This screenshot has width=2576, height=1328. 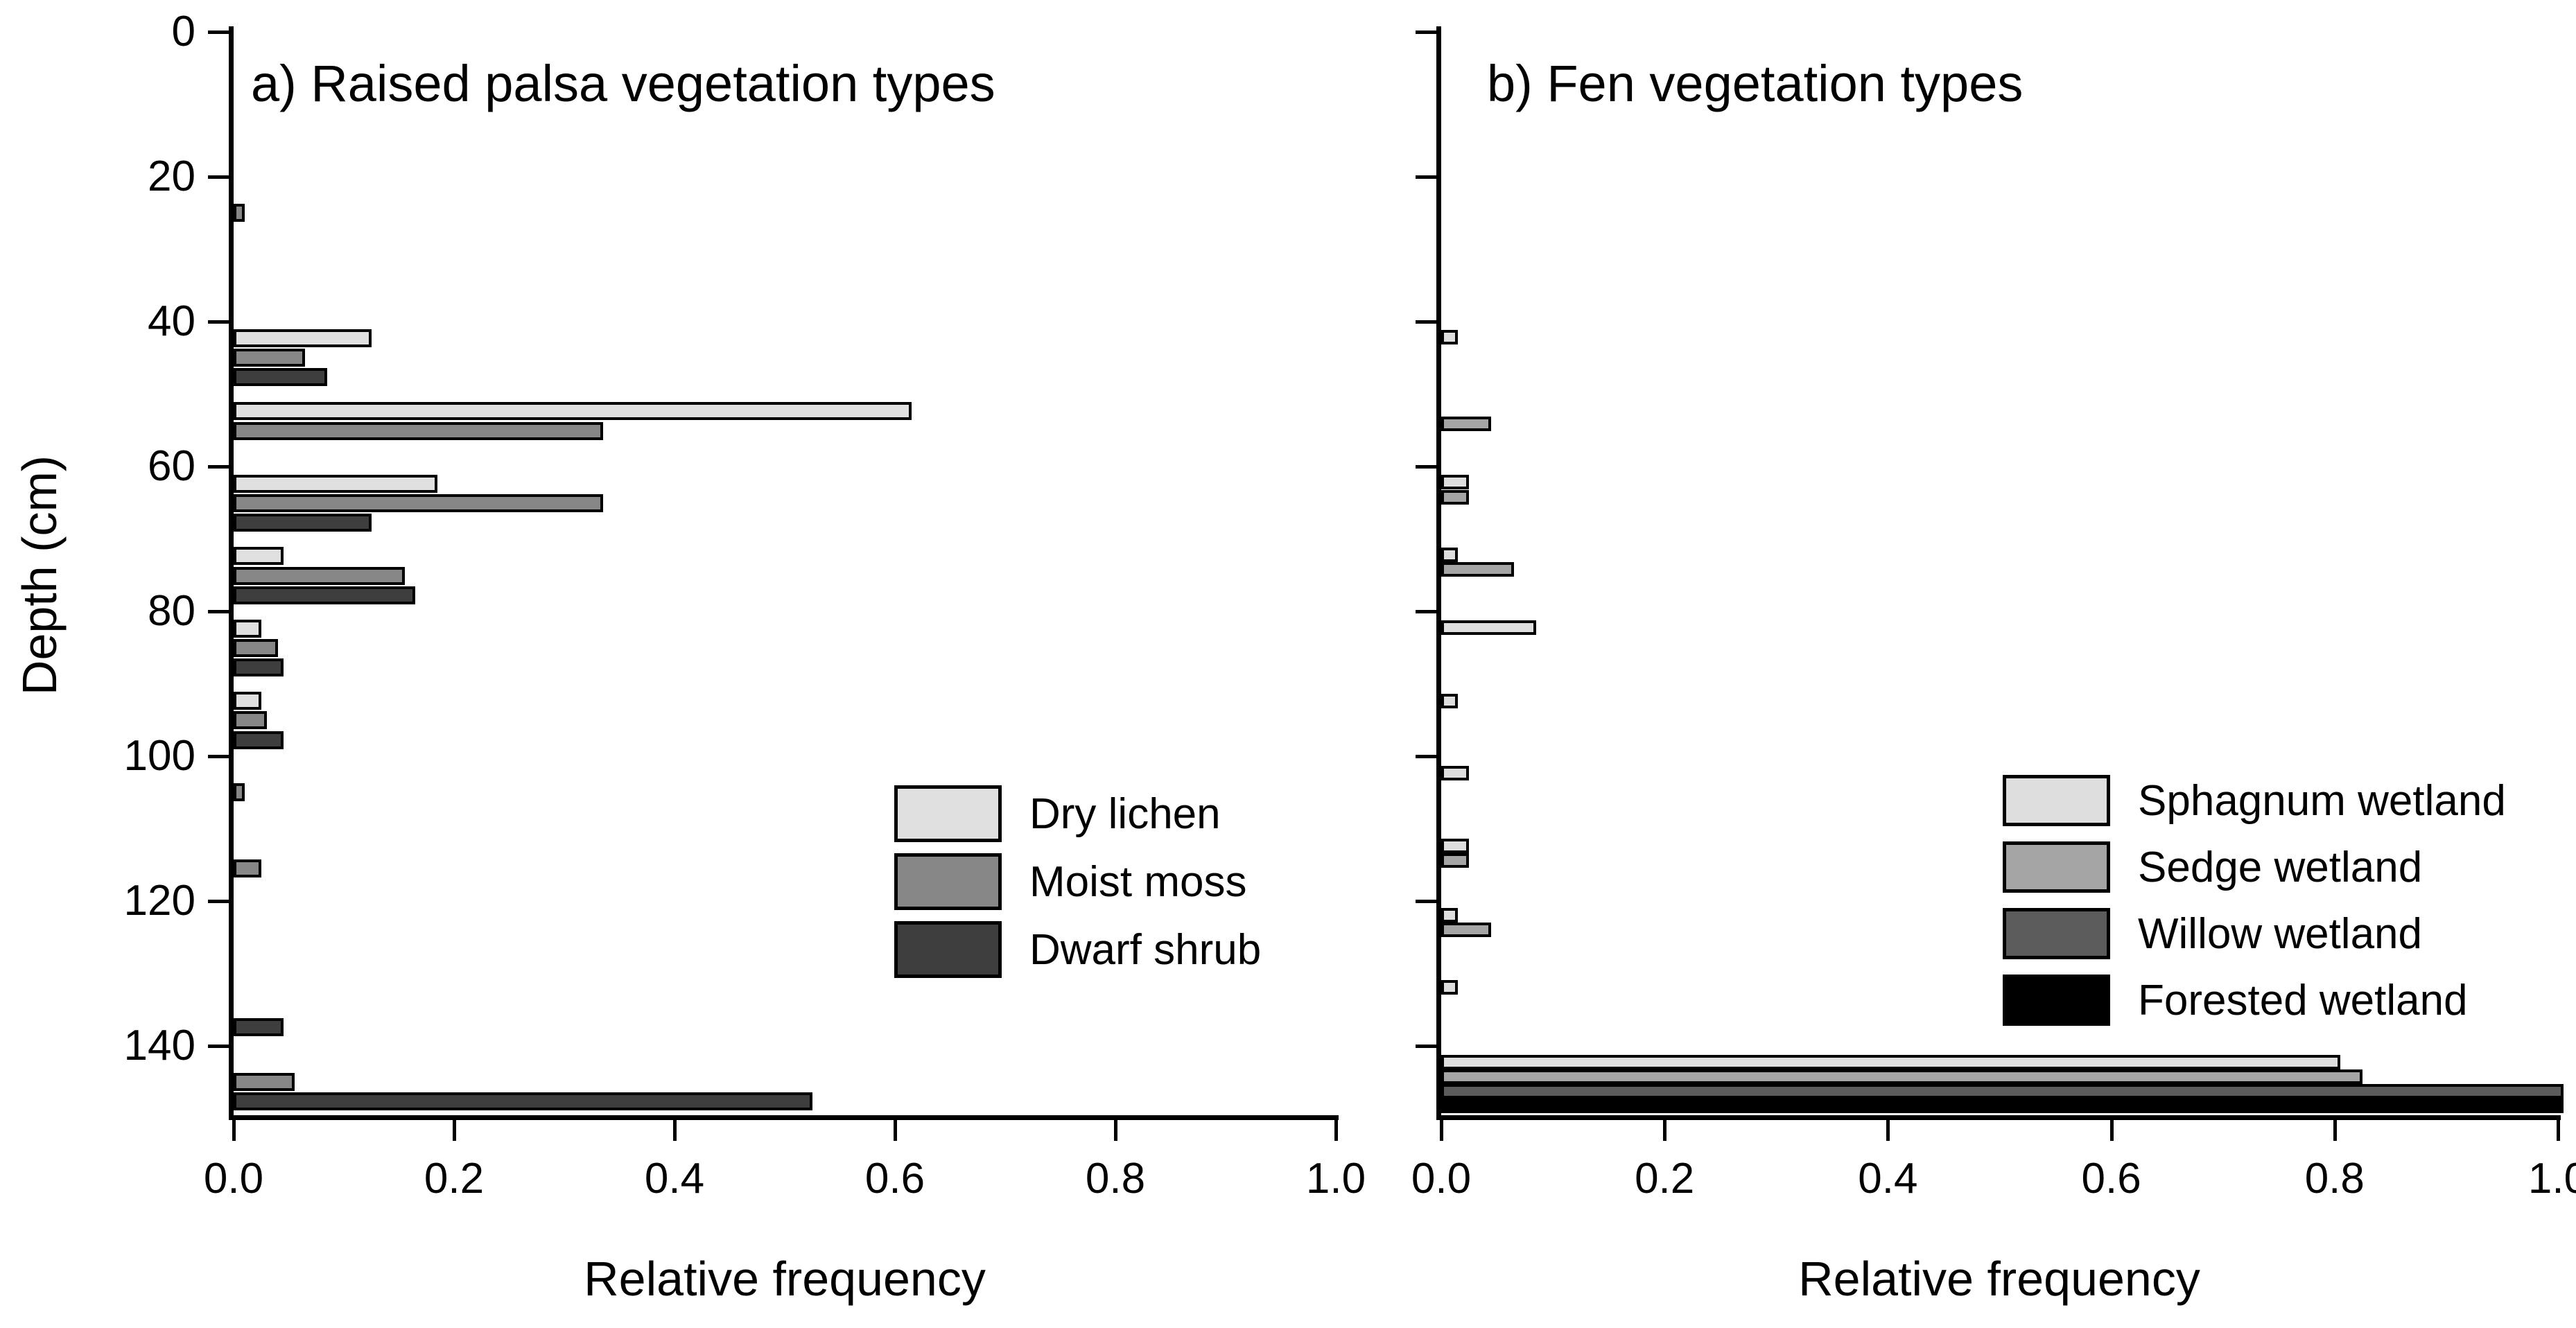 I want to click on legend-label-dry-lichen: Dry lichen, so click(x=1125, y=813).